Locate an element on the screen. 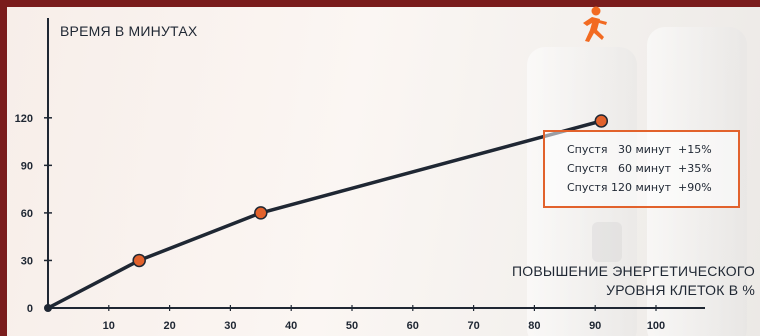  legend-line: Спустя 60 минут +35% is located at coordinates (639, 168).